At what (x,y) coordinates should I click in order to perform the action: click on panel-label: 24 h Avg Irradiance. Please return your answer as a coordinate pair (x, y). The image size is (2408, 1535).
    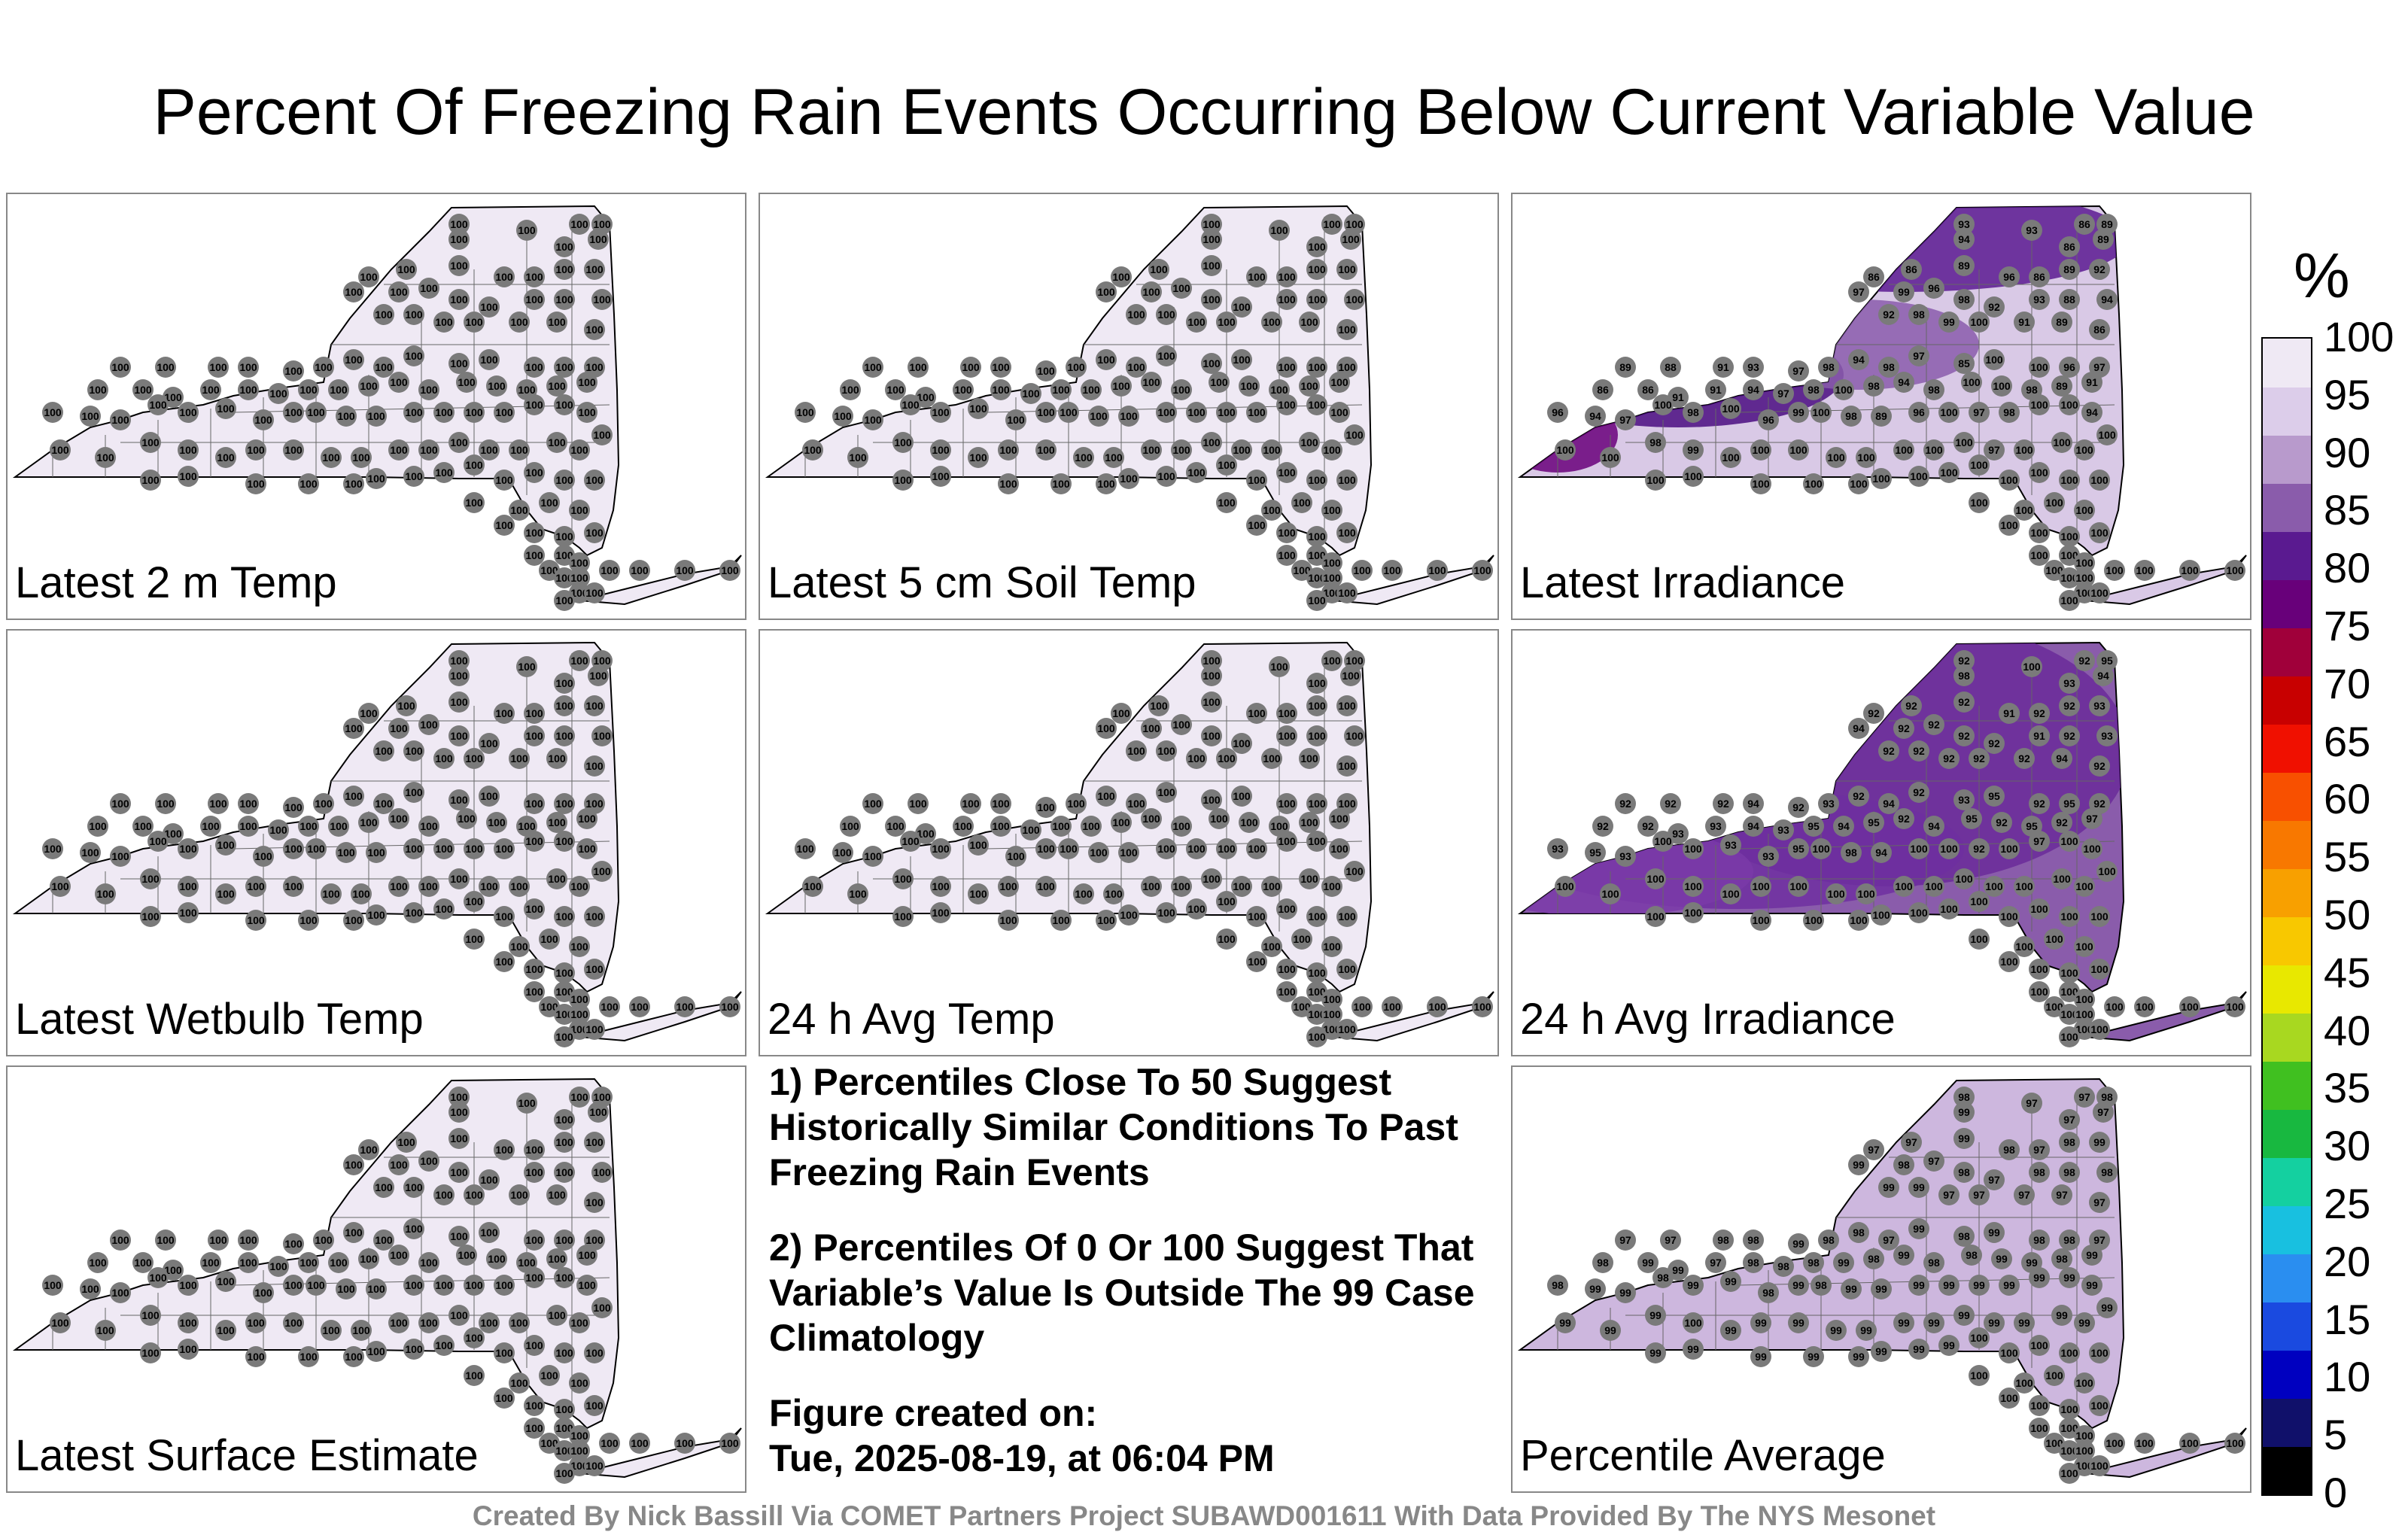
    Looking at the image, I should click on (1708, 1019).